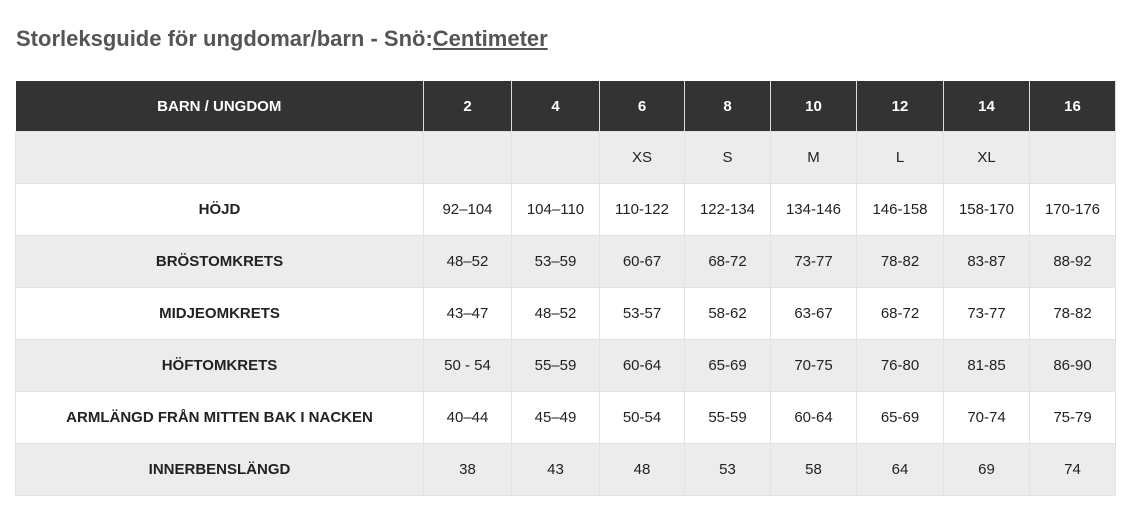 This screenshot has height=517, width=1135. Describe the element at coordinates (219, 157) in the screenshot. I see `row-label` at that location.